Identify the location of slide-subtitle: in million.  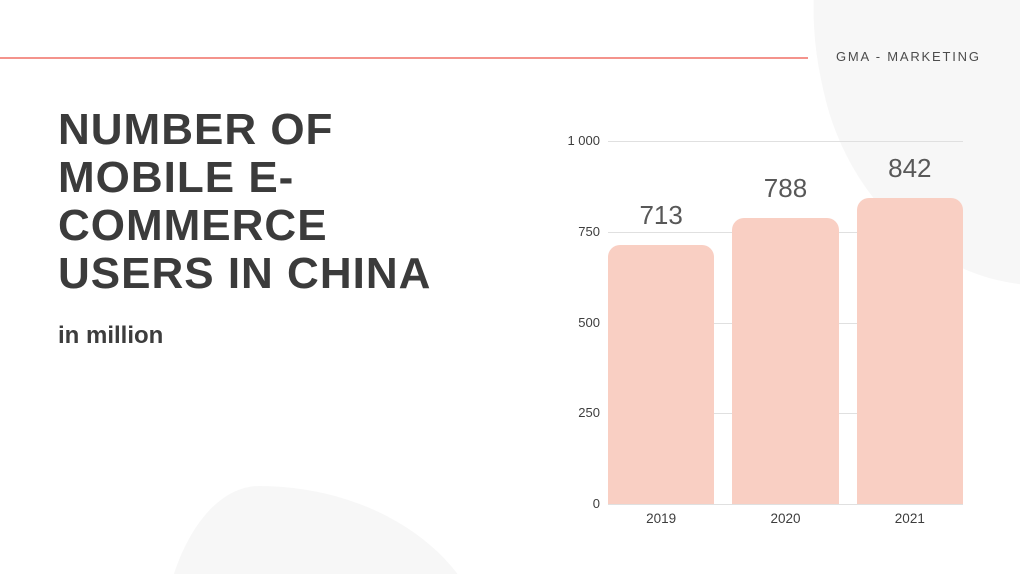
(111, 335).